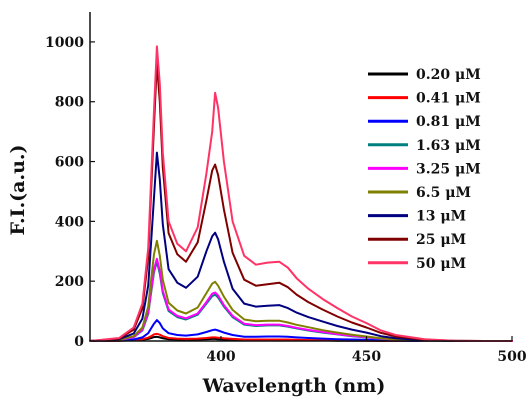 Image resolution: width=526 pixels, height=400 pixels. Describe the element at coordinates (294, 386) in the screenshot. I see `x-axis-title: Wavelength (nm)` at that location.